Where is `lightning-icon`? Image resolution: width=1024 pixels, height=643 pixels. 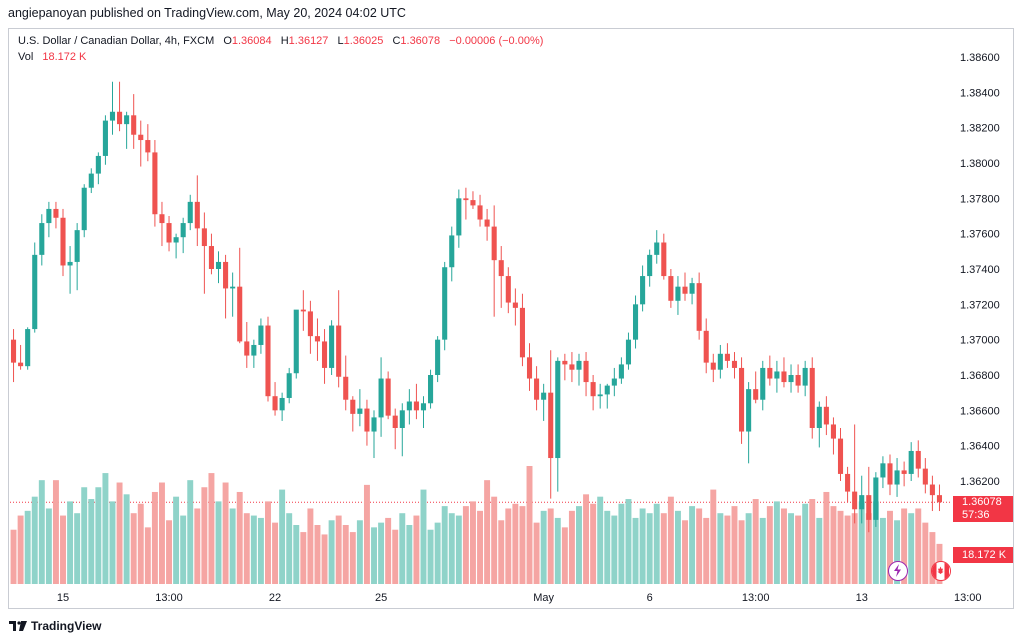 lightning-icon is located at coordinates (898, 571).